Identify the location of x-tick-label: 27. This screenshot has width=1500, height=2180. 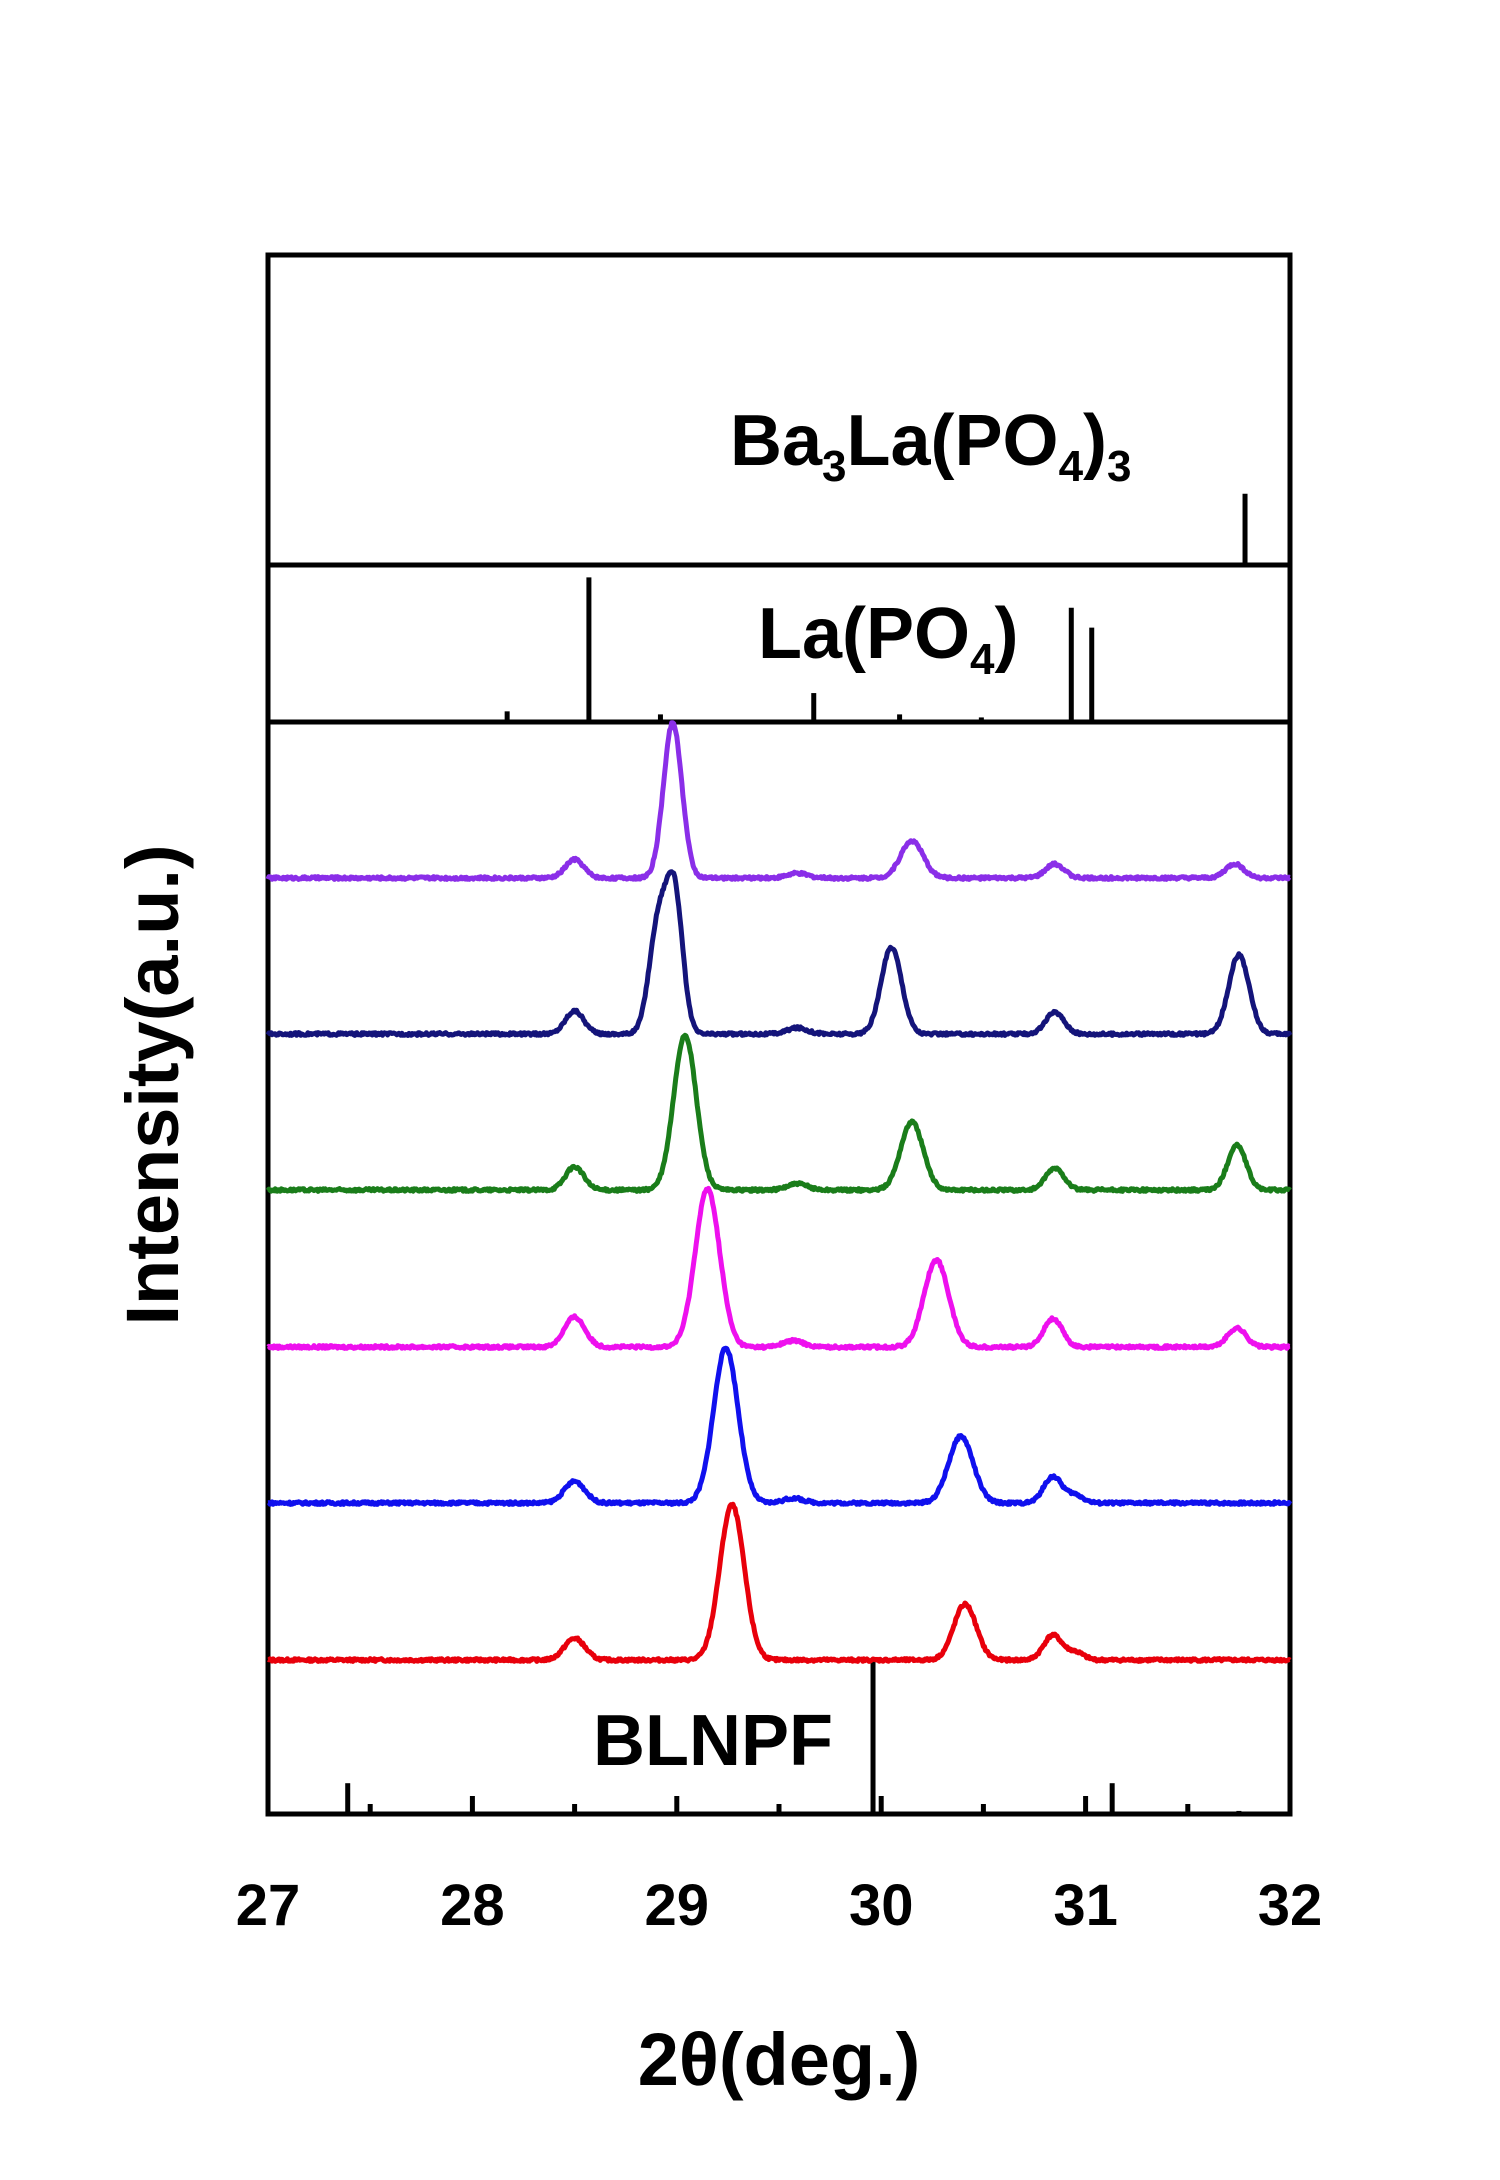
(268, 1905).